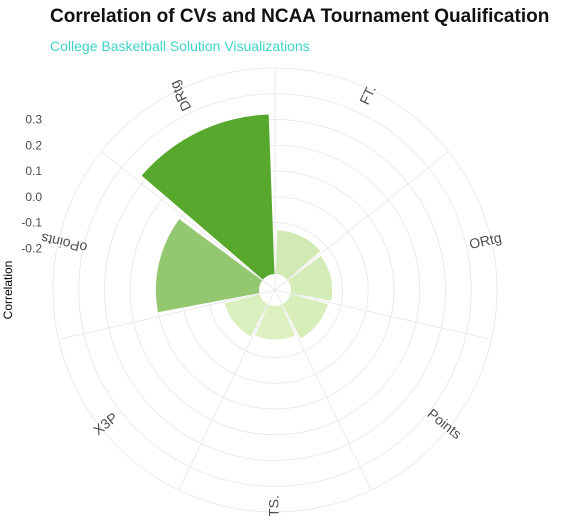  What do you see at coordinates (31, 248) in the screenshot?
I see `y-tick-label: -0.2` at bounding box center [31, 248].